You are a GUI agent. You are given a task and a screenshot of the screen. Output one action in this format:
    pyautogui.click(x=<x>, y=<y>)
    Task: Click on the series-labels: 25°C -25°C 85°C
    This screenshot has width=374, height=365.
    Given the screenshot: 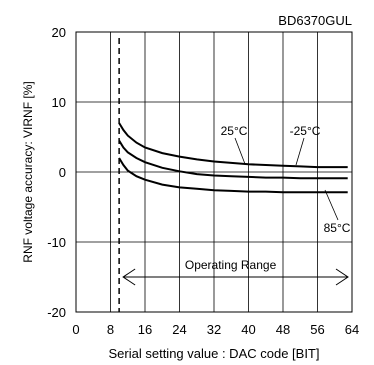 What is the action you would take?
    pyautogui.click(x=286, y=179)
    